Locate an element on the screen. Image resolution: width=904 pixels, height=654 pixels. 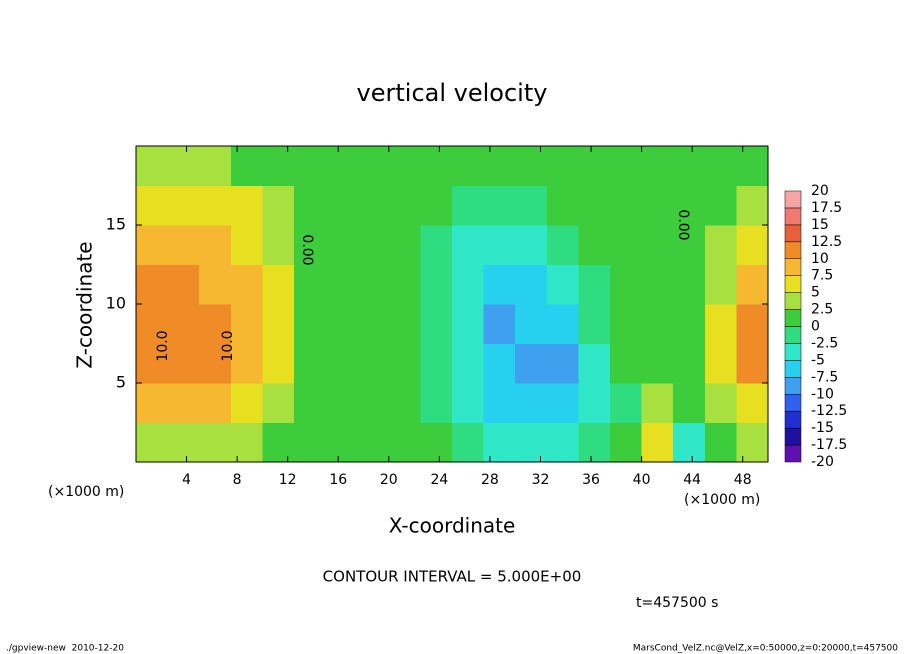
colorbar-label: 5 is located at coordinates (815, 293).